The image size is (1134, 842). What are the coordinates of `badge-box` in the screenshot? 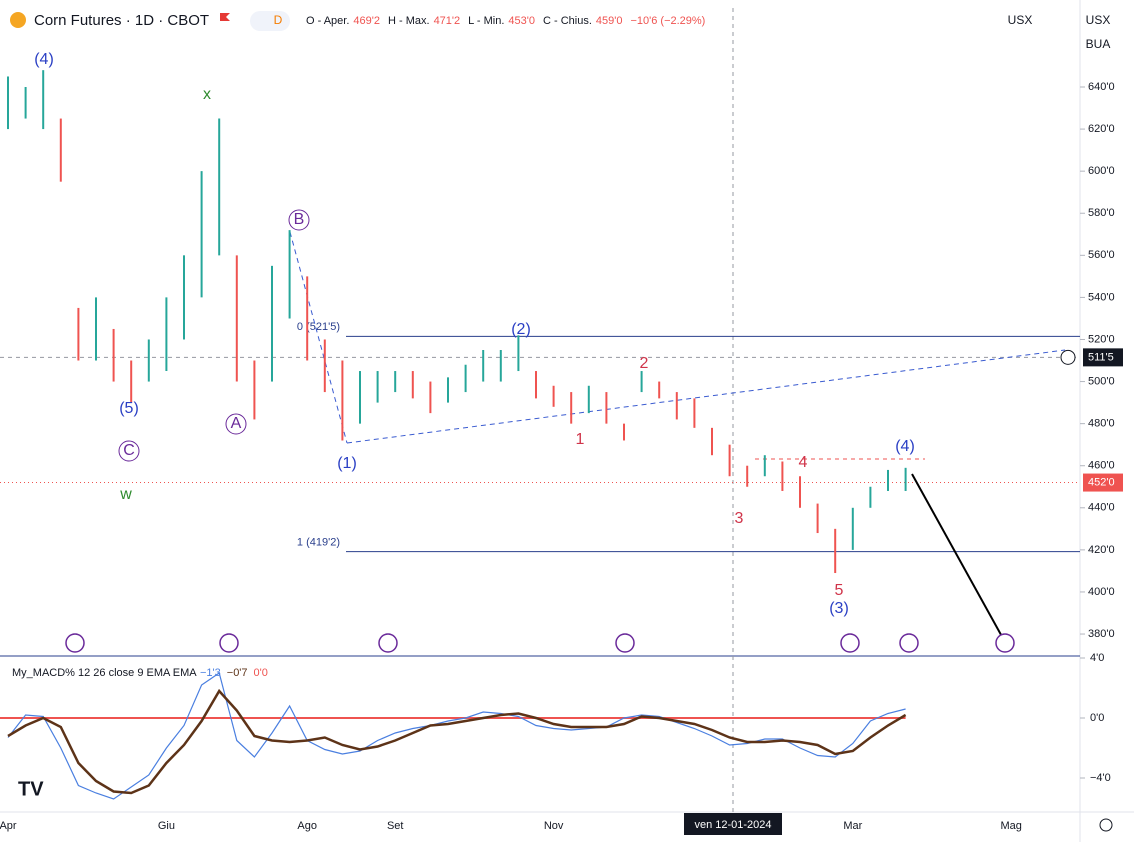 It's located at (270, 21).